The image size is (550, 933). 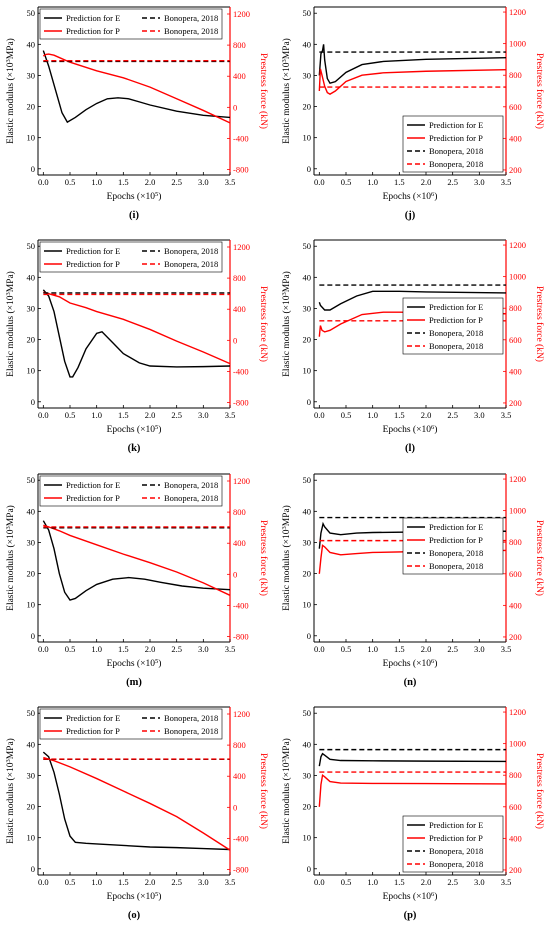 What do you see at coordinates (43, 882) in the screenshot?
I see `x-tick-label: 0.0` at bounding box center [43, 882].